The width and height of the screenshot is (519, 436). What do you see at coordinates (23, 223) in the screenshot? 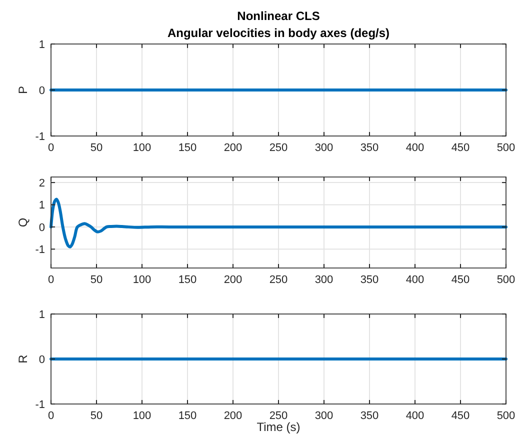
I see `y-axis-title: Q` at bounding box center [23, 223].